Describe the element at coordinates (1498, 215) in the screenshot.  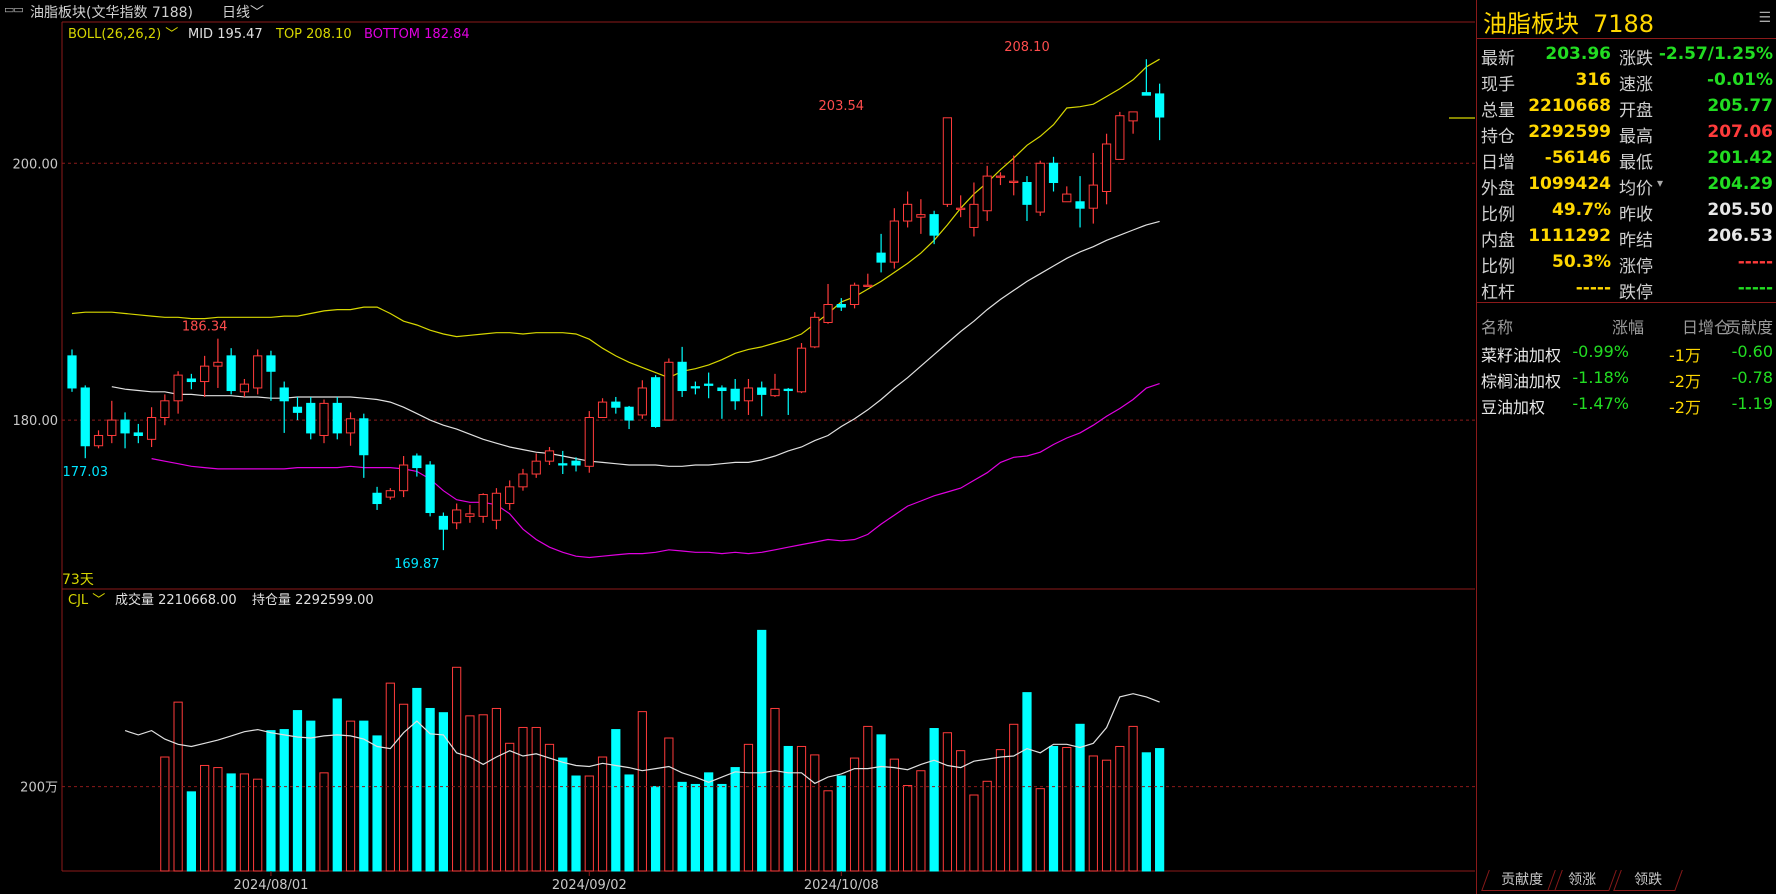
I see `quote-label: 比例` at that location.